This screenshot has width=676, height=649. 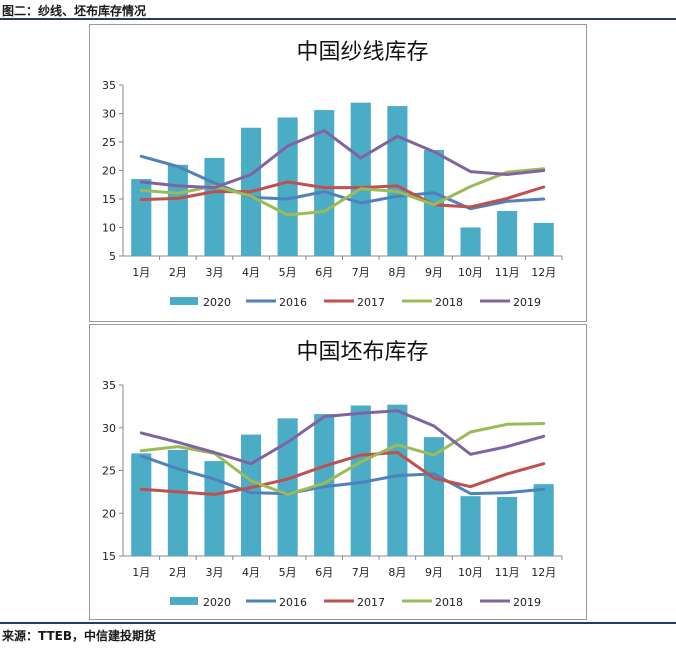 What do you see at coordinates (338, 623) in the screenshot?
I see `footer-divider` at bounding box center [338, 623].